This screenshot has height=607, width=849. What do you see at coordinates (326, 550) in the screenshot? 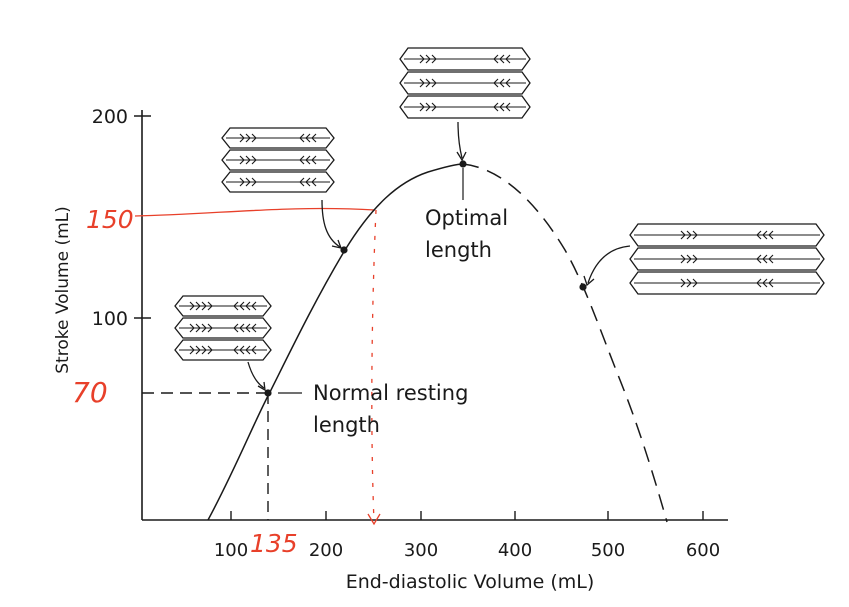
I see `x-tick-label-200: 200` at bounding box center [326, 550].